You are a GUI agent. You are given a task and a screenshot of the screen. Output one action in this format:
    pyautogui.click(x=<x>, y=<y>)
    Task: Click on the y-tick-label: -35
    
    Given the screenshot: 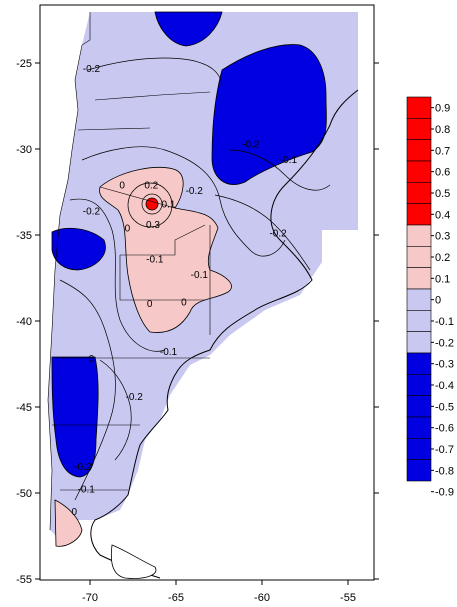 What is the action you would take?
    pyautogui.click(x=24, y=236)
    